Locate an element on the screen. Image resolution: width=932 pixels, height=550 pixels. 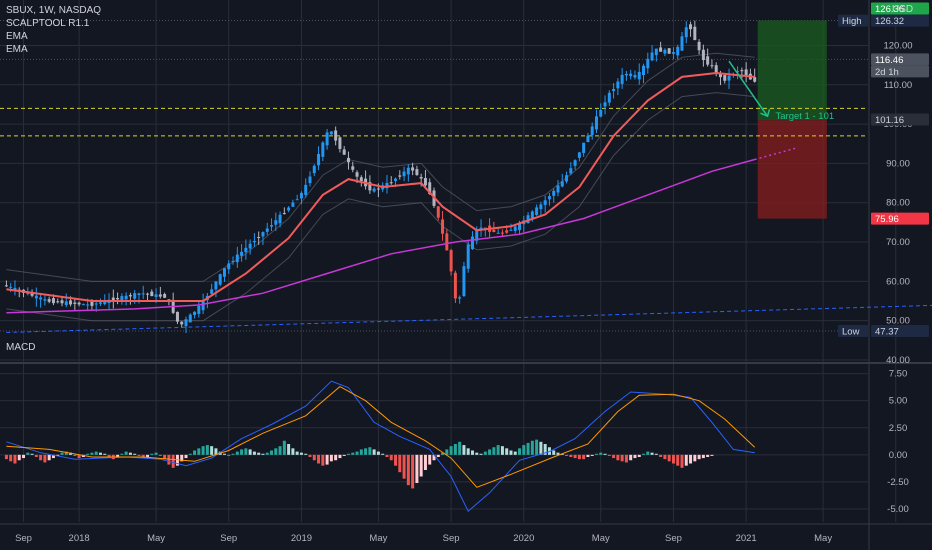
stop-price-tag: 75.96 is located at coordinates (887, 219).